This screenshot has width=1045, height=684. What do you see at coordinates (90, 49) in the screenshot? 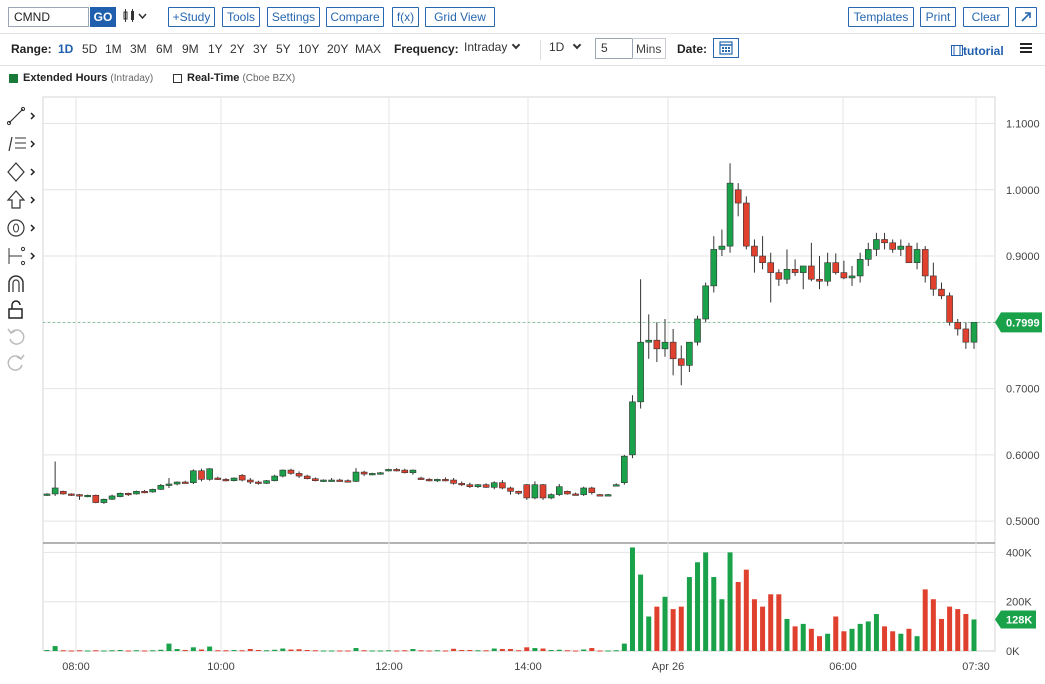
I see `range-5d: 5D` at bounding box center [90, 49].